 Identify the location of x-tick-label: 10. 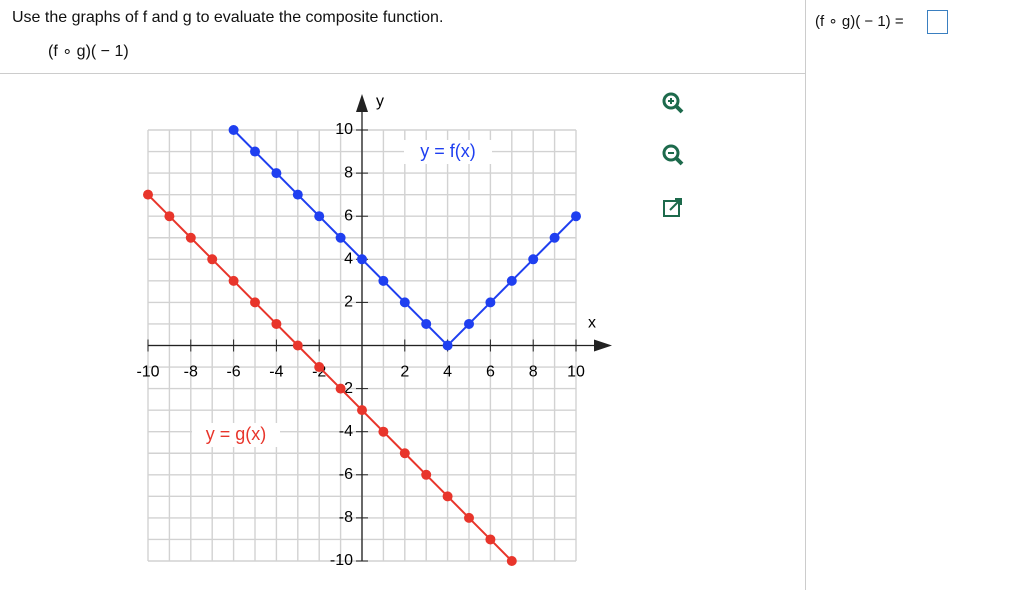
(576, 372).